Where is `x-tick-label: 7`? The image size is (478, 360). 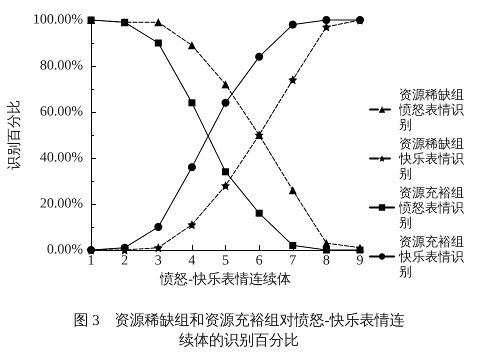 x-tick-label: 7 is located at coordinates (292, 261).